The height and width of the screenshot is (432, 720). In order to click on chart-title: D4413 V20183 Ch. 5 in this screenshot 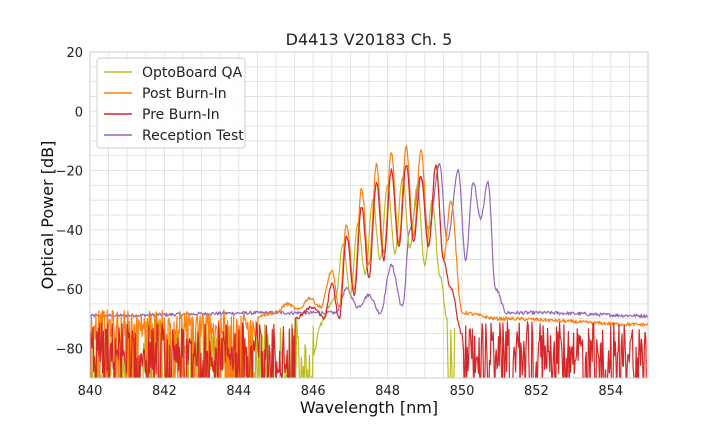, I will do `click(369, 39)`.